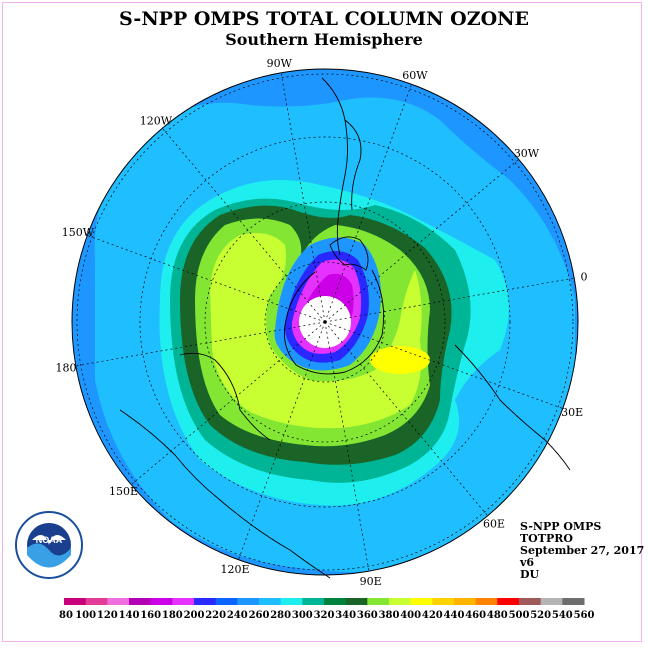  What do you see at coordinates (415, 75) in the screenshot?
I see `longitude-label: 60W` at bounding box center [415, 75].